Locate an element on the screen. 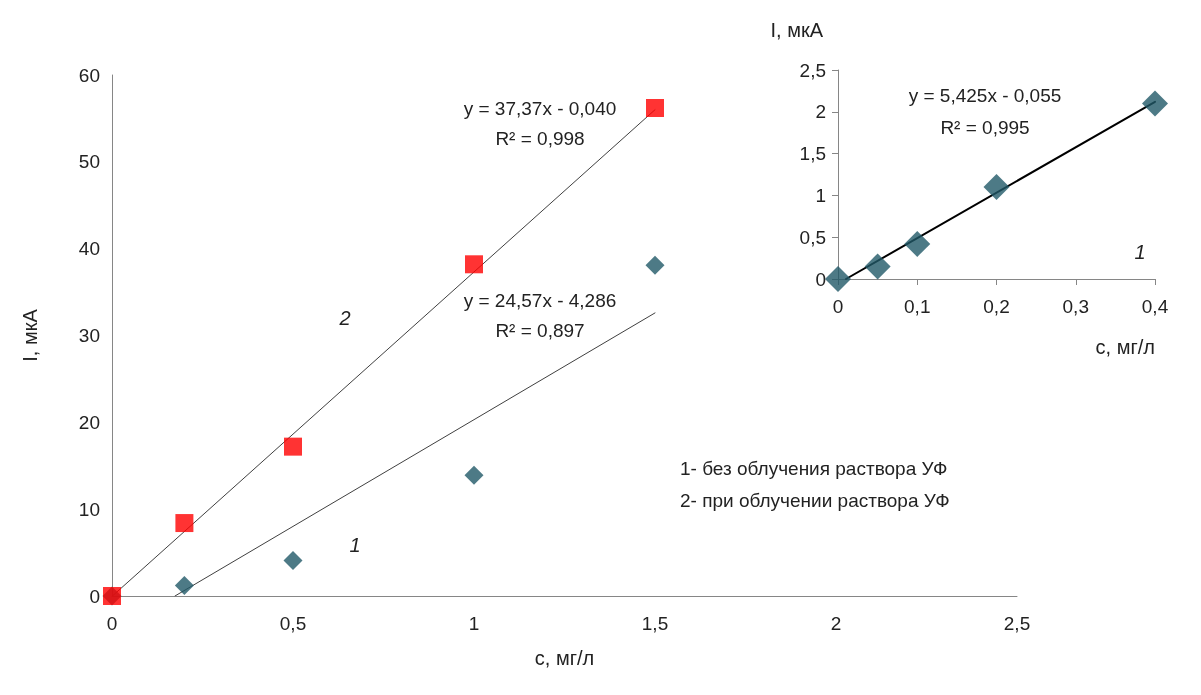 This screenshot has width=1201, height=695. y-tick-label: 0,5 is located at coordinates (812, 237).